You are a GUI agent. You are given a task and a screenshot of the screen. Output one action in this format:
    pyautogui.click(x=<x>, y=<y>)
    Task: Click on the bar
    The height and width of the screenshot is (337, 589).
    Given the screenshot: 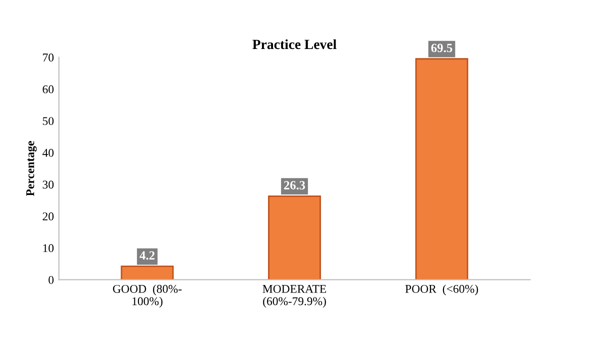 What is the action you would take?
    pyautogui.click(x=147, y=273)
    